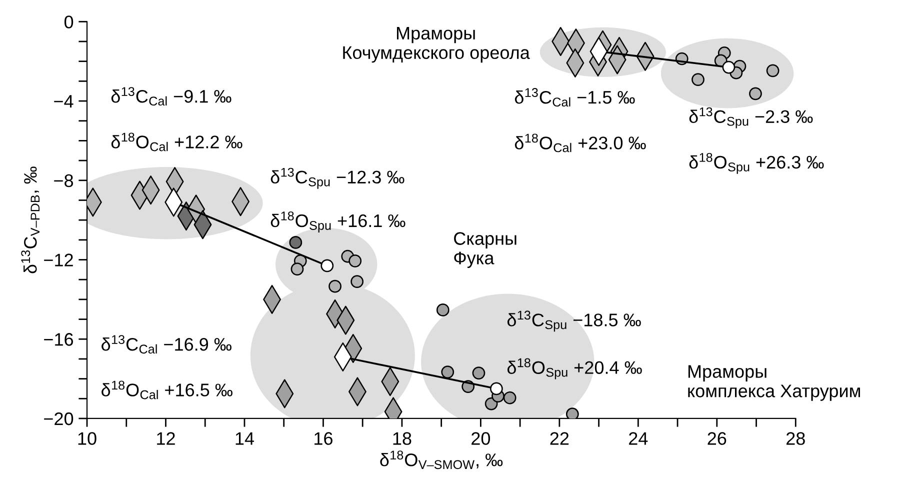 Image resolution: width=897 pixels, height=481 pixels. I want to click on y-tick-label: −8, so click(64, 181).